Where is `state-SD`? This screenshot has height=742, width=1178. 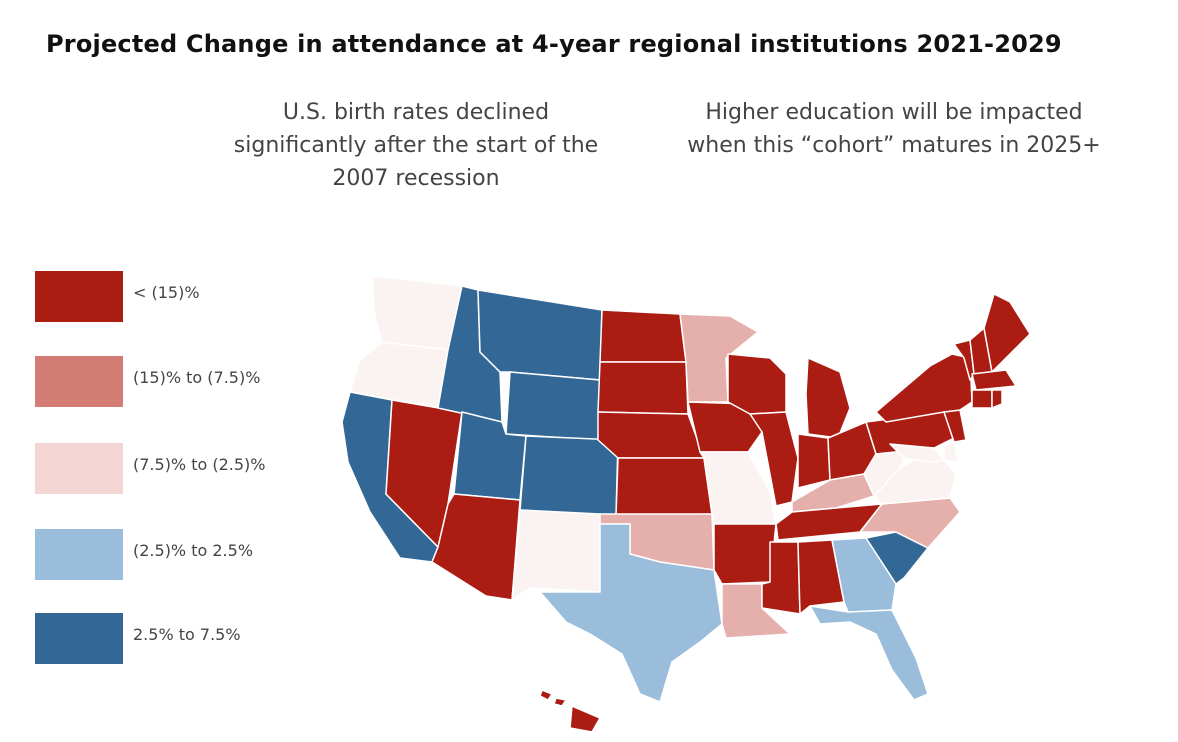
state-SD is located at coordinates (643, 388).